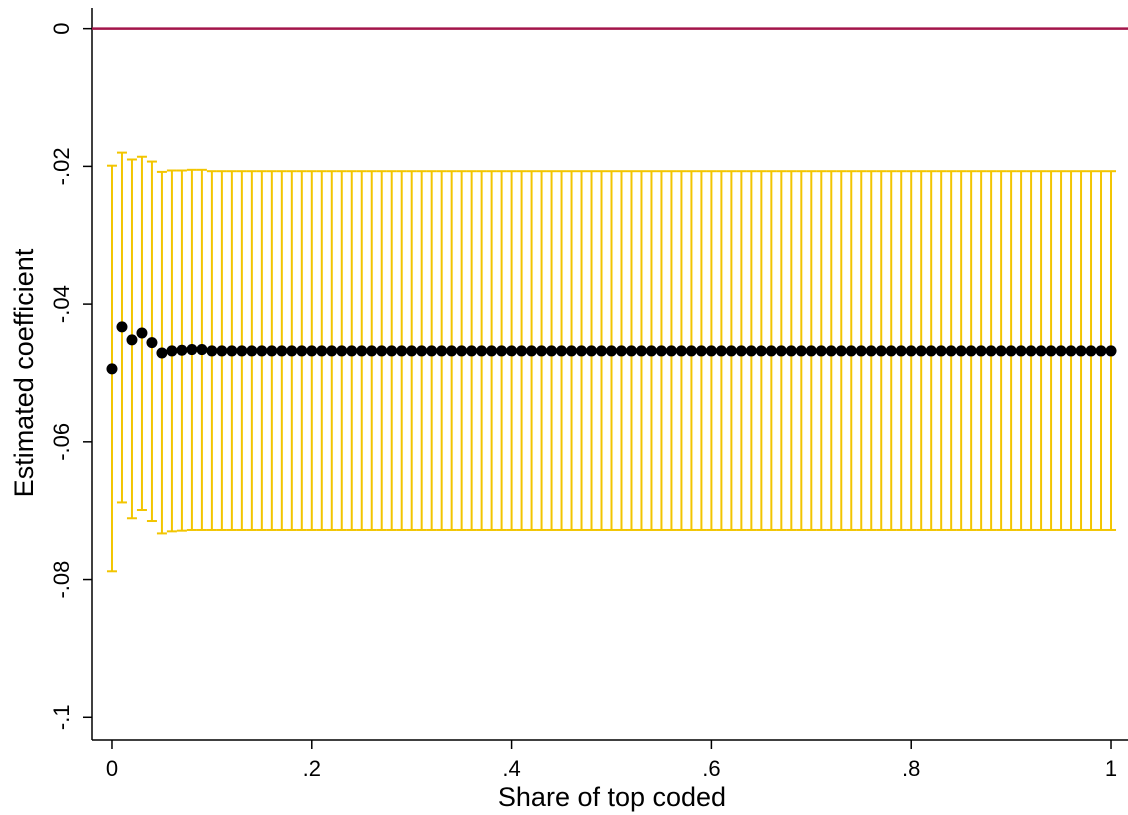 Image resolution: width=1128 pixels, height=815 pixels. What do you see at coordinates (1111, 768) in the screenshot?
I see `x-tick-label: 1` at bounding box center [1111, 768].